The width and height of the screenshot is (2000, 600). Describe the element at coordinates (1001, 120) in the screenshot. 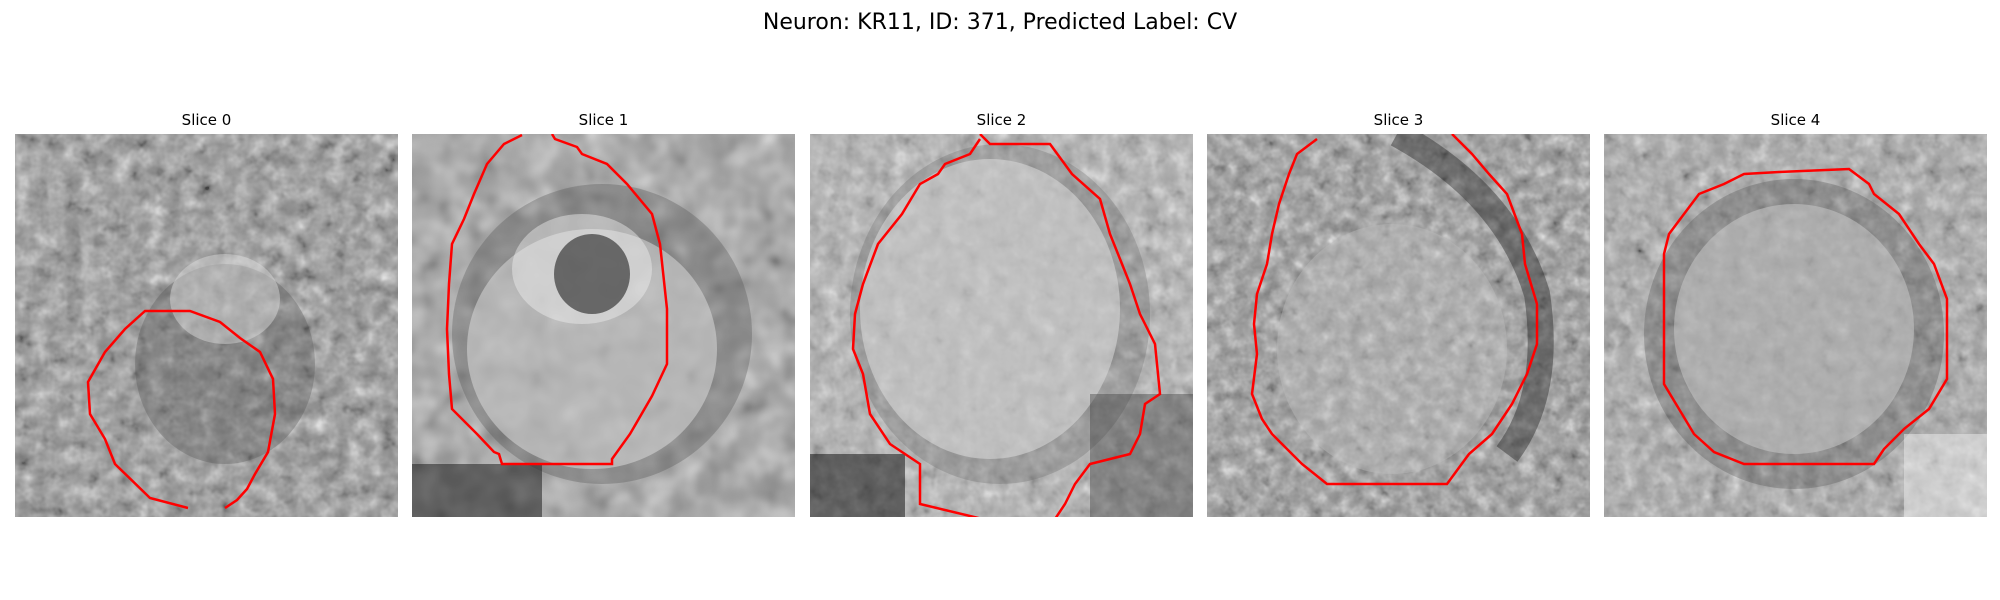

I see `slice-title-2: Slice 2` at that location.